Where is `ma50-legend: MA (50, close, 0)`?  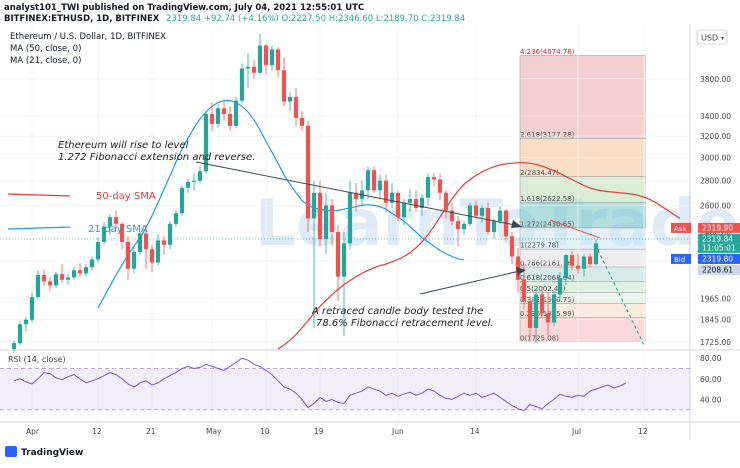
ma50-legend: MA (50, close, 0) is located at coordinates (45, 49).